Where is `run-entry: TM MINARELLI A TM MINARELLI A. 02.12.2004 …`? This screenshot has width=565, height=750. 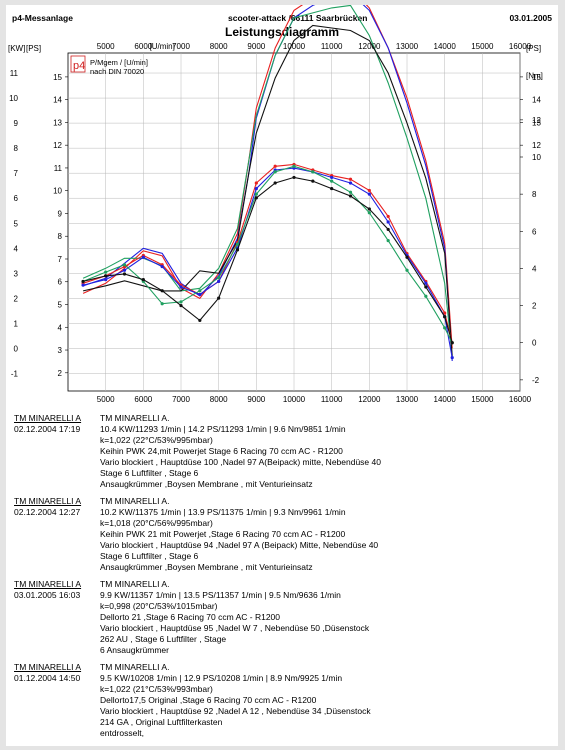 run-entry: TM MINARELLI A TM MINARELLI A. 02.12.2004 … is located at coordinates (284, 451).